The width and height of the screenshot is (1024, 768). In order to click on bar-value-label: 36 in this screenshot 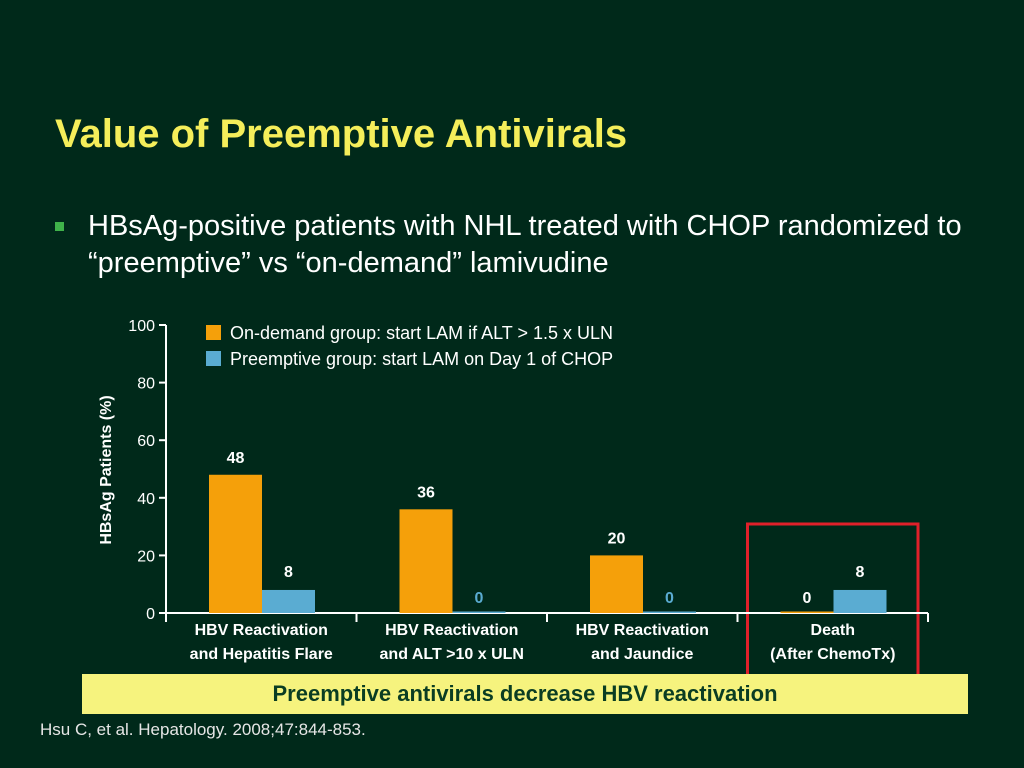, I will do `click(426, 492)`.